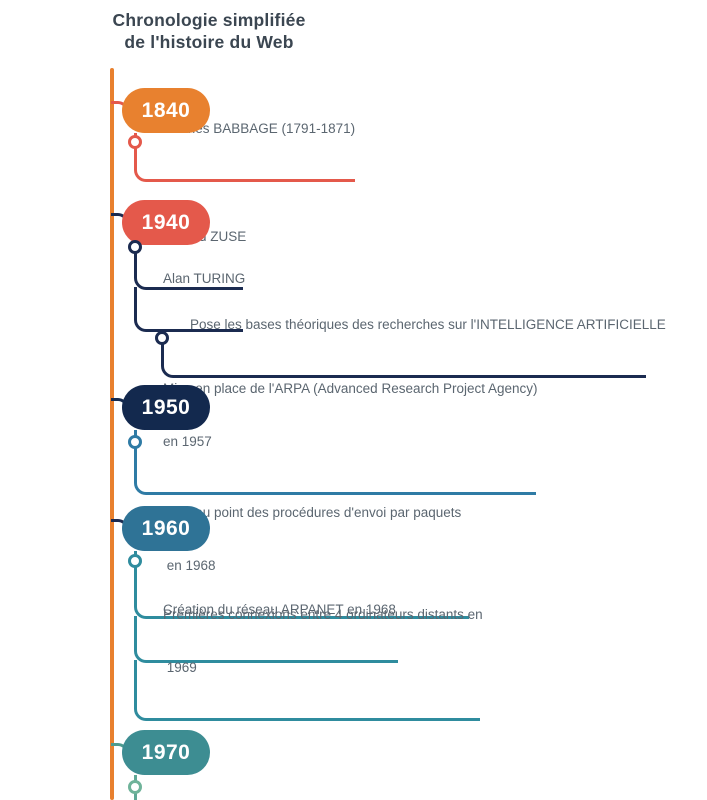 The height and width of the screenshot is (800, 707). What do you see at coordinates (180, 667) in the screenshot?
I see `event-label-line: 1969` at bounding box center [180, 667].